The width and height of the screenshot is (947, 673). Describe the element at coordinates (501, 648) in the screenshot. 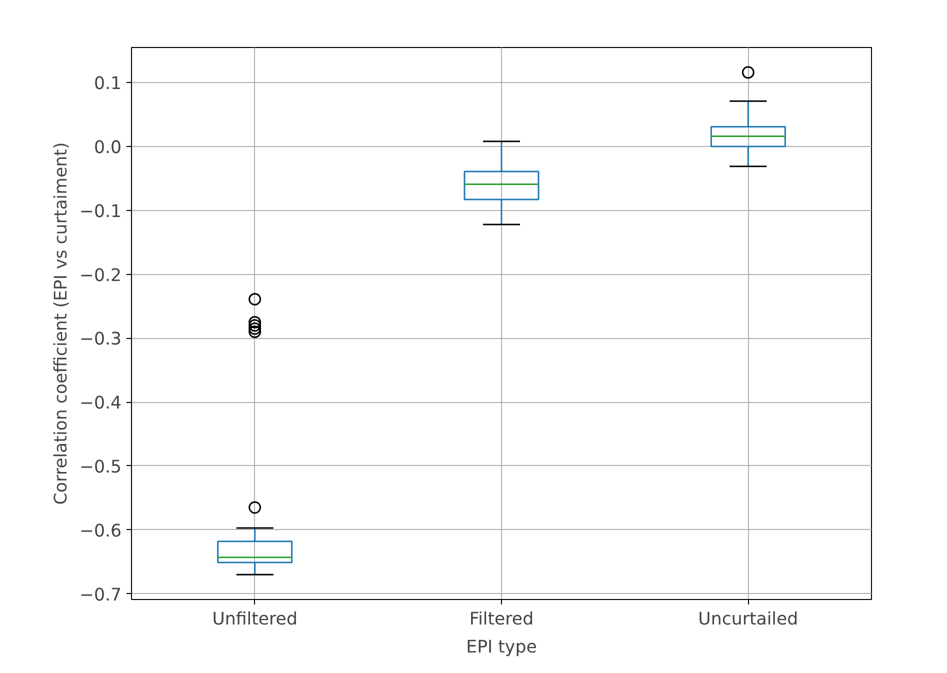

I see `x-axis-title: EPI type` at that location.